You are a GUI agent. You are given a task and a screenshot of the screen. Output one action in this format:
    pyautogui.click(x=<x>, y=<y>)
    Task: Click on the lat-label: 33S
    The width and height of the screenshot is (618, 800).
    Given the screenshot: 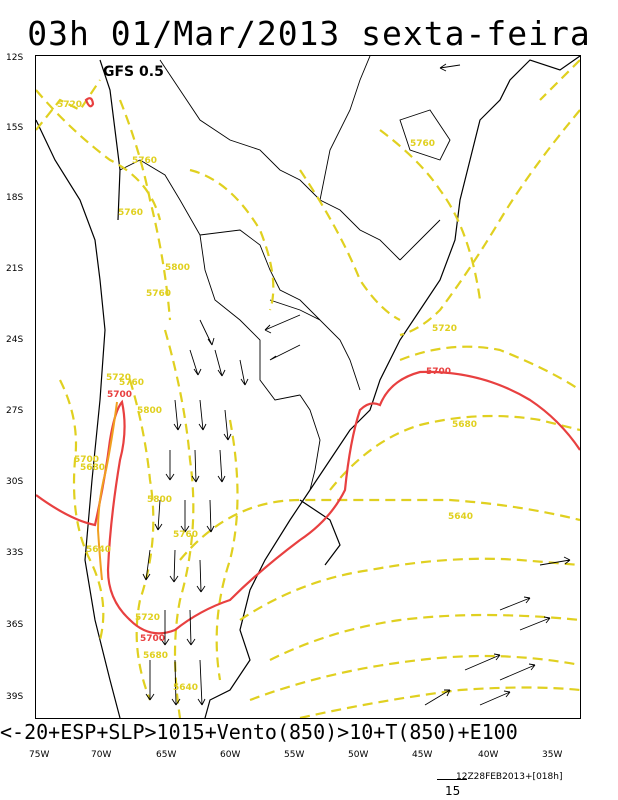 What is the action you would take?
    pyautogui.click(x=15, y=553)
    